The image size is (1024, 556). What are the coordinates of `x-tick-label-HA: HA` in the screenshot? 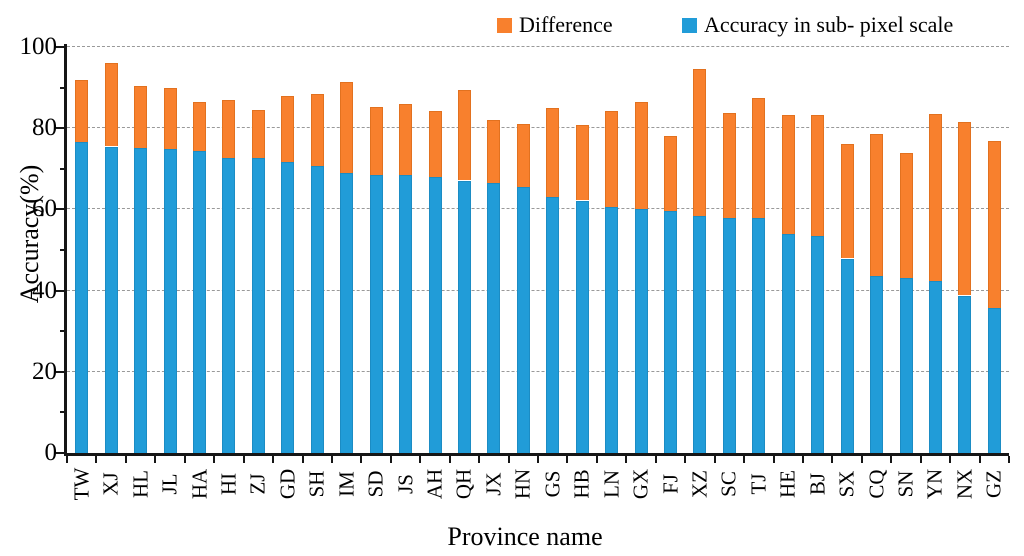 It's located at (199, 484).